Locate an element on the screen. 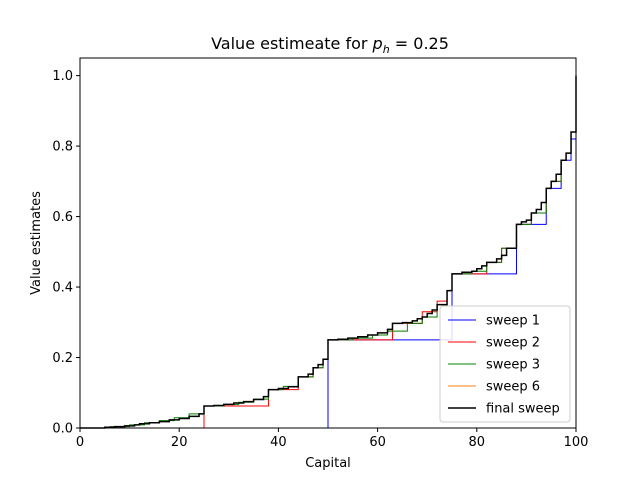  y-axis: 0.0 0.2 0.4 0.6 0.8 1.0 is located at coordinates (66, 253).